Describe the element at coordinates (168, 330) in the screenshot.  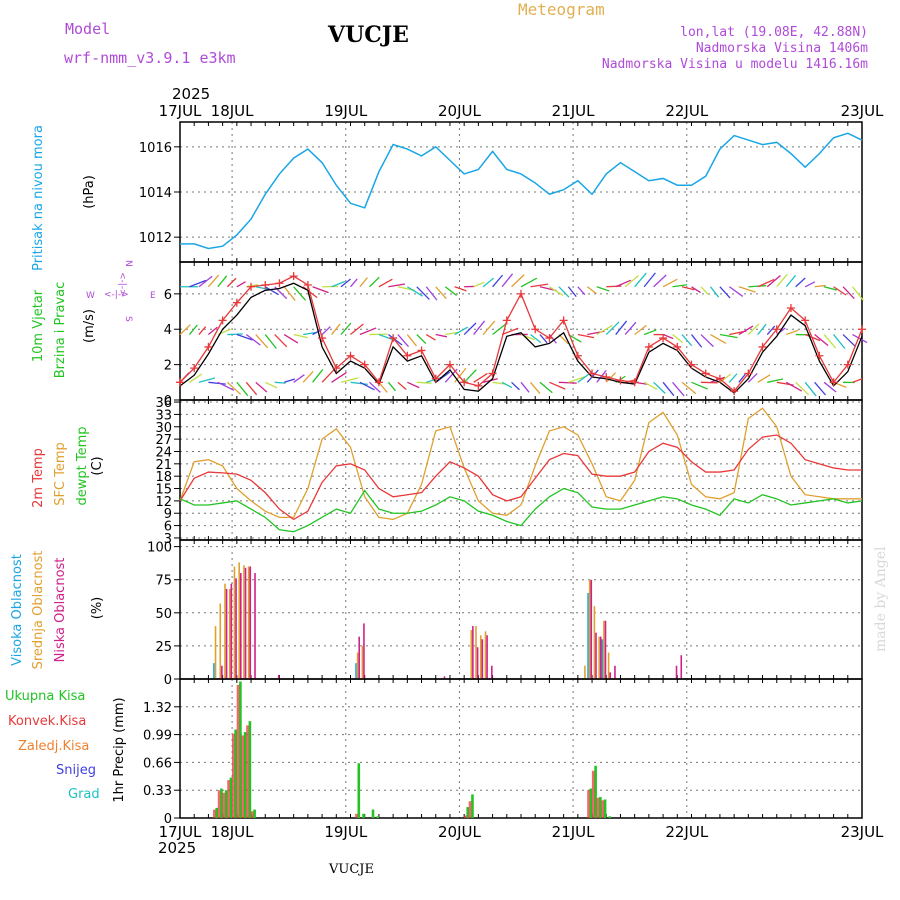
I see `y-tick-label: 4` at that location.